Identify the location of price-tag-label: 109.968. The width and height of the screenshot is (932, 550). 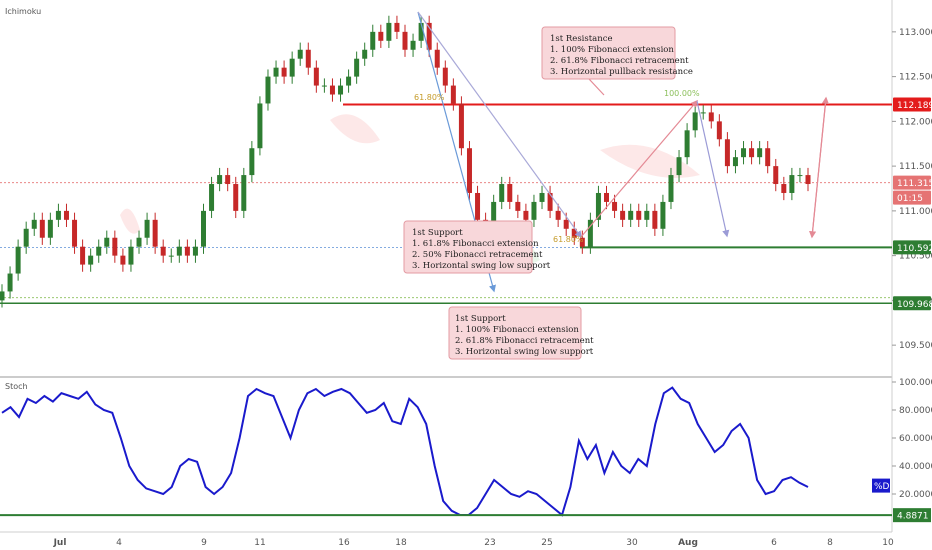
(914, 305).